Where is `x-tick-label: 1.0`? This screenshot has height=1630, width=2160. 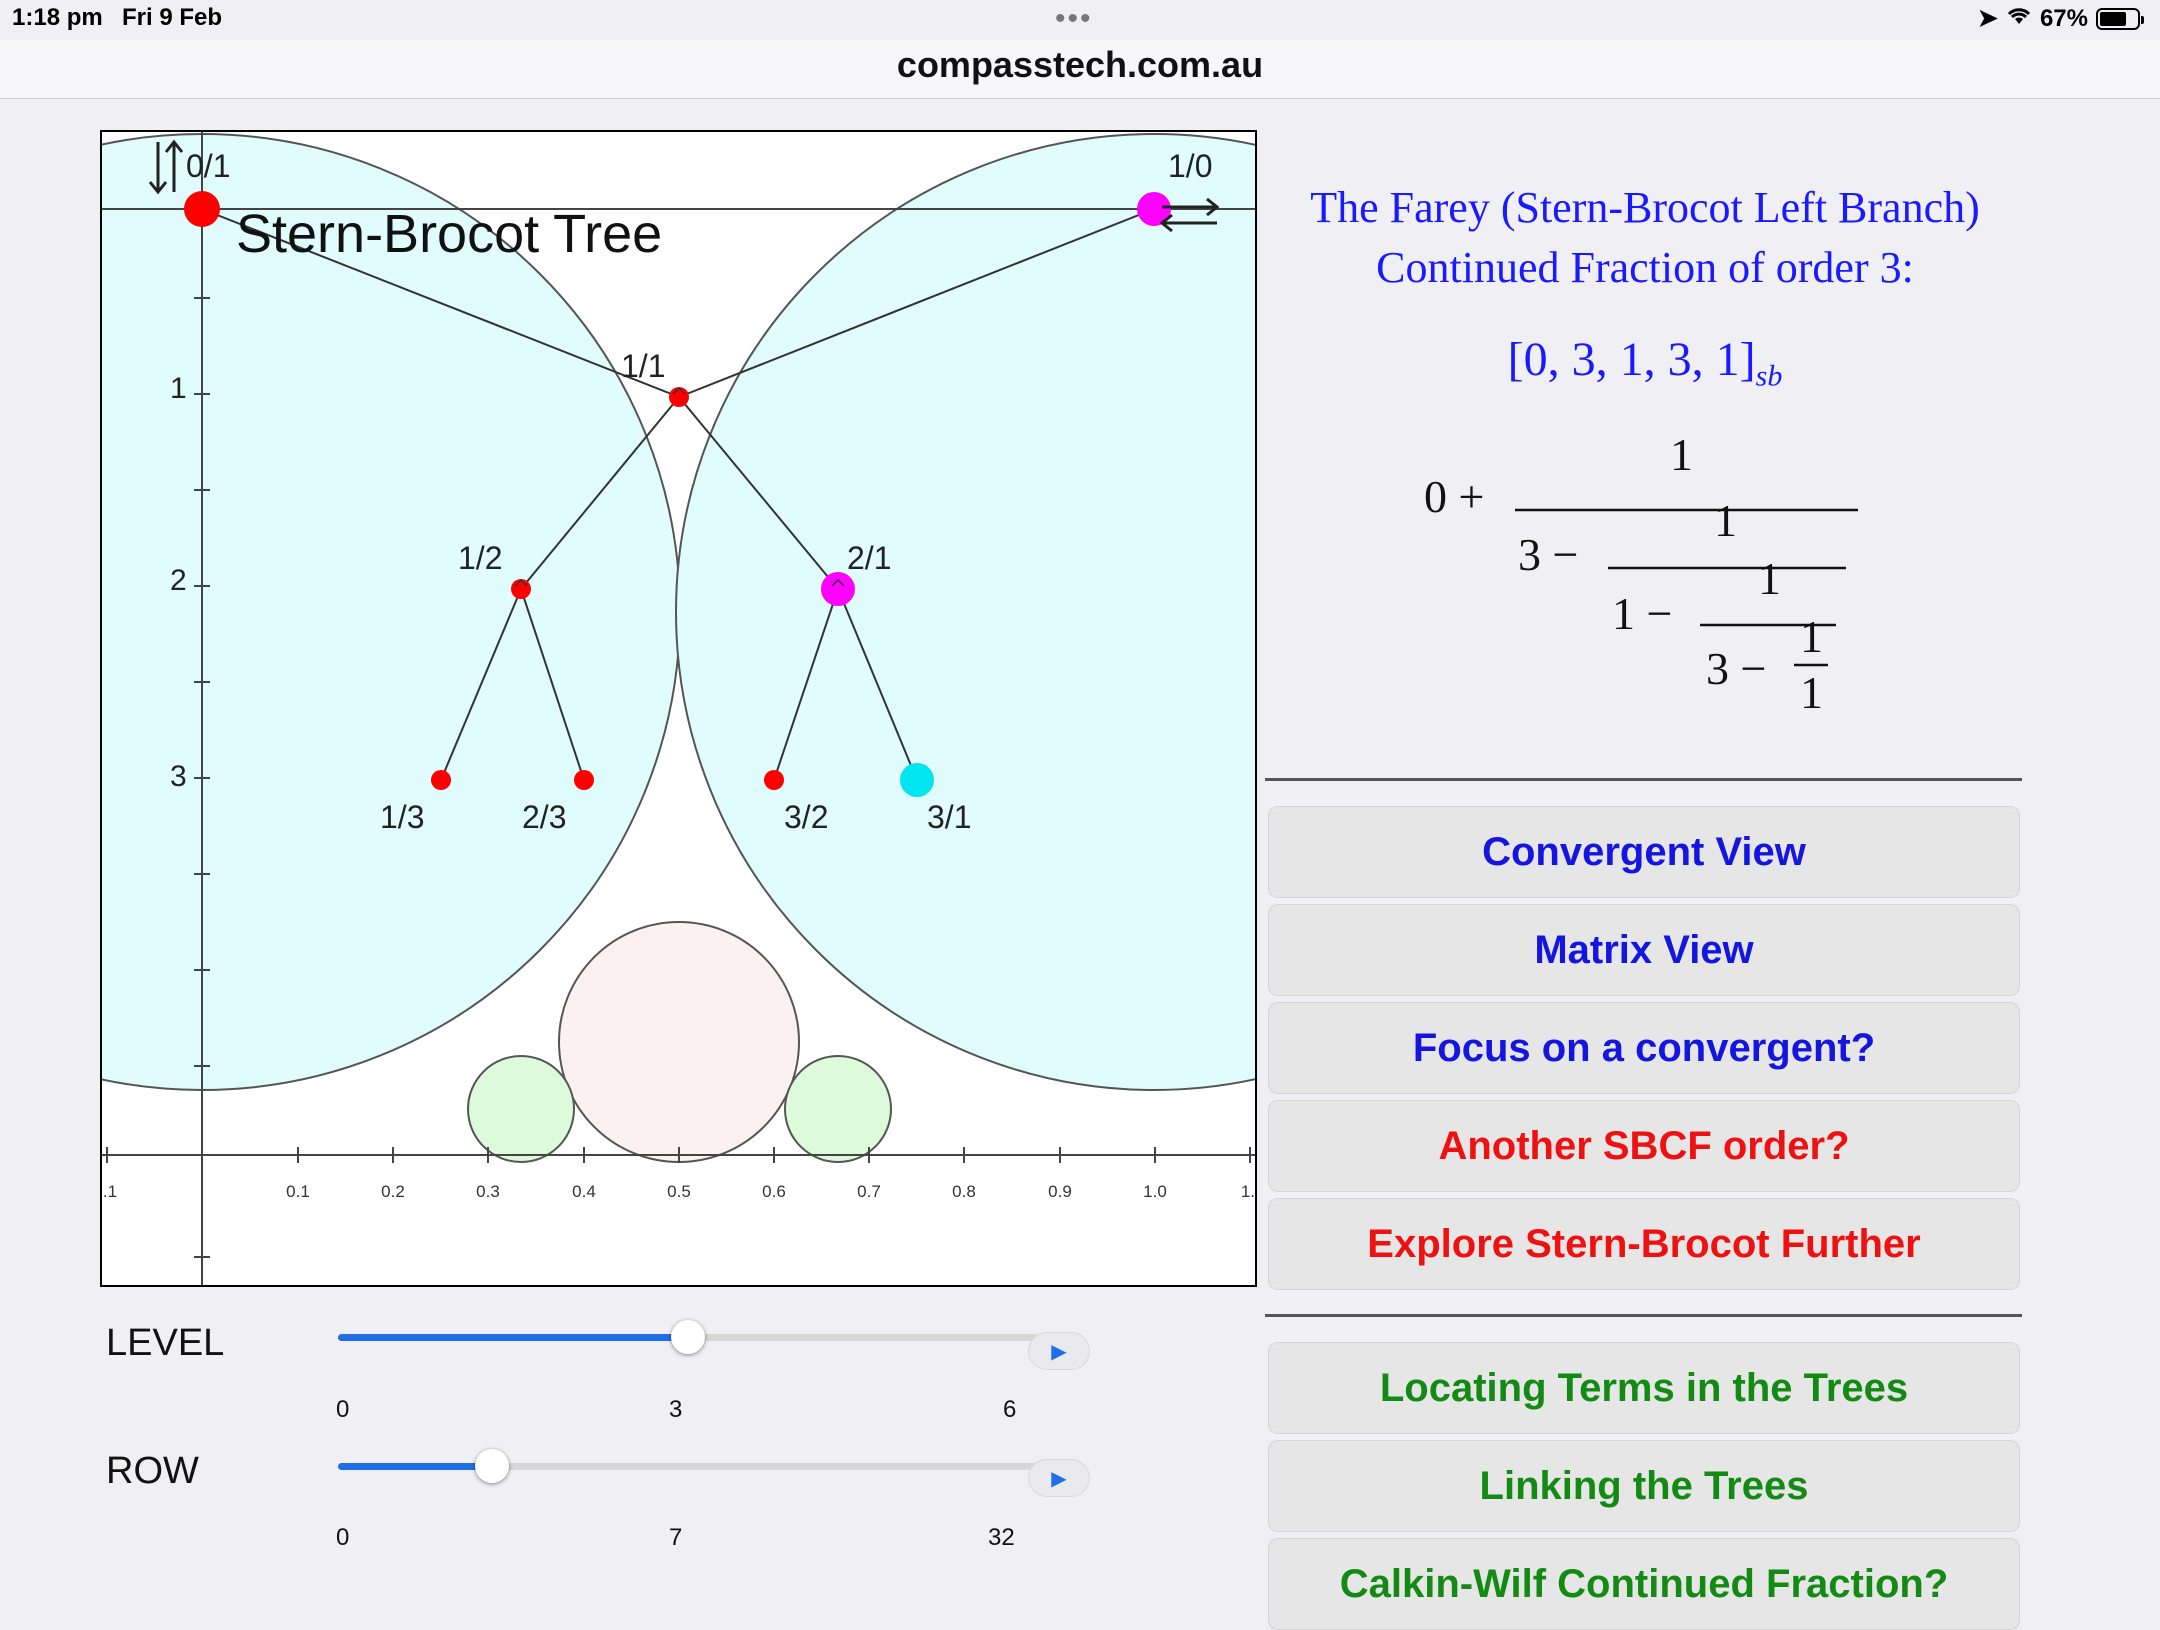
x-tick-label: 1.0 is located at coordinates (1155, 1191).